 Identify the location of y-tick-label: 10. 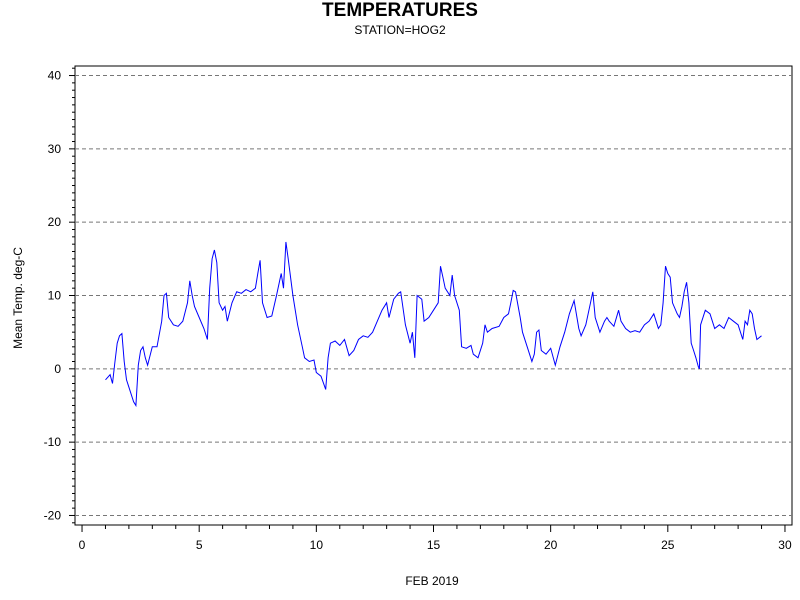
(55, 296).